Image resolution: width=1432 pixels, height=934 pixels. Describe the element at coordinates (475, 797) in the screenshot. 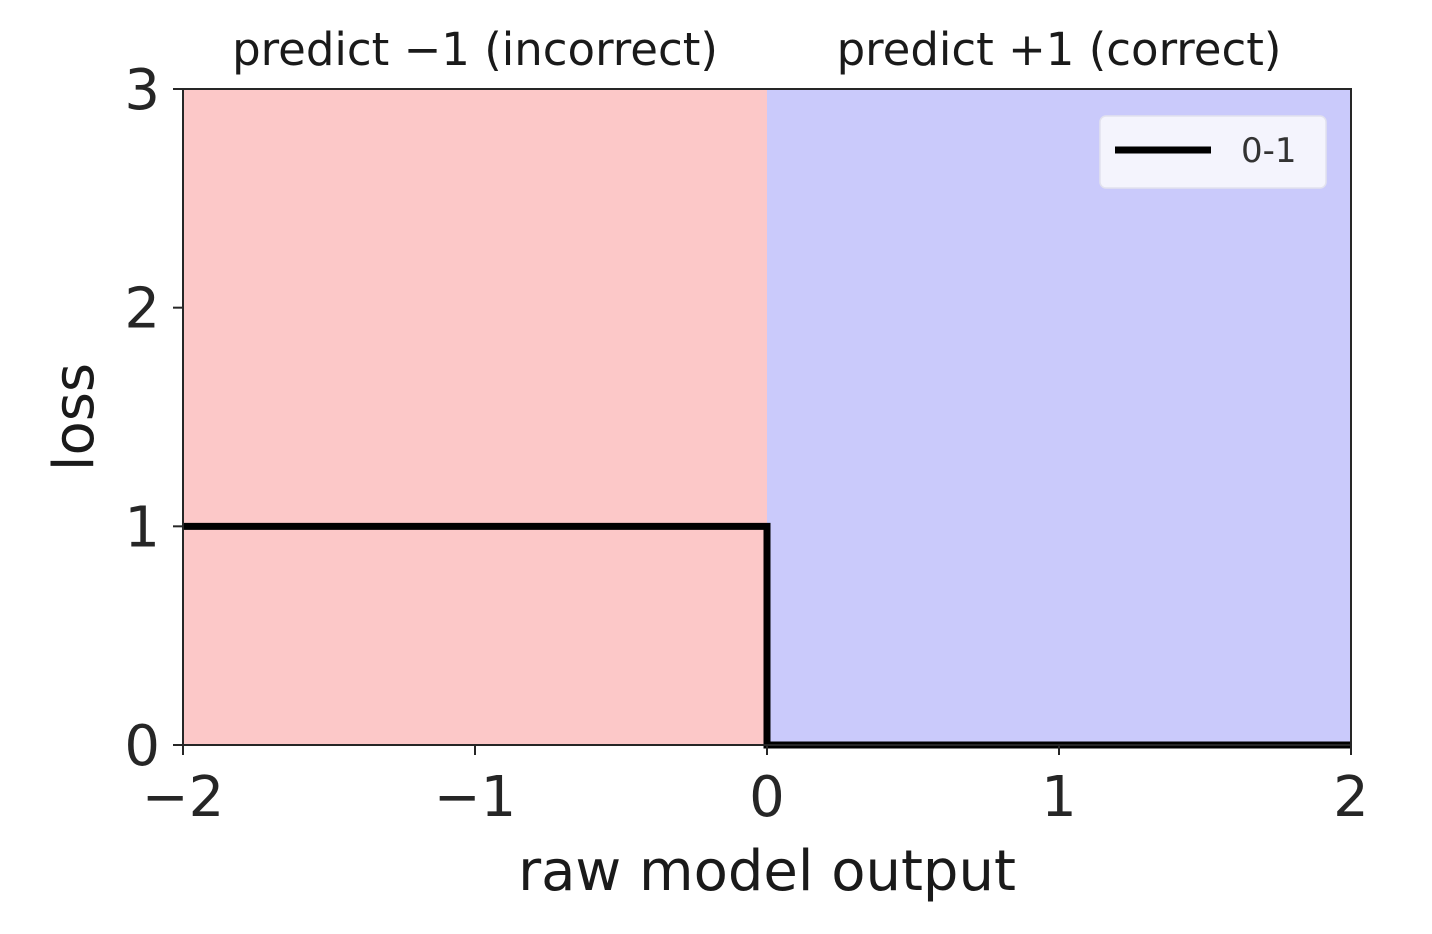

I see `x-tick-label: −1` at that location.